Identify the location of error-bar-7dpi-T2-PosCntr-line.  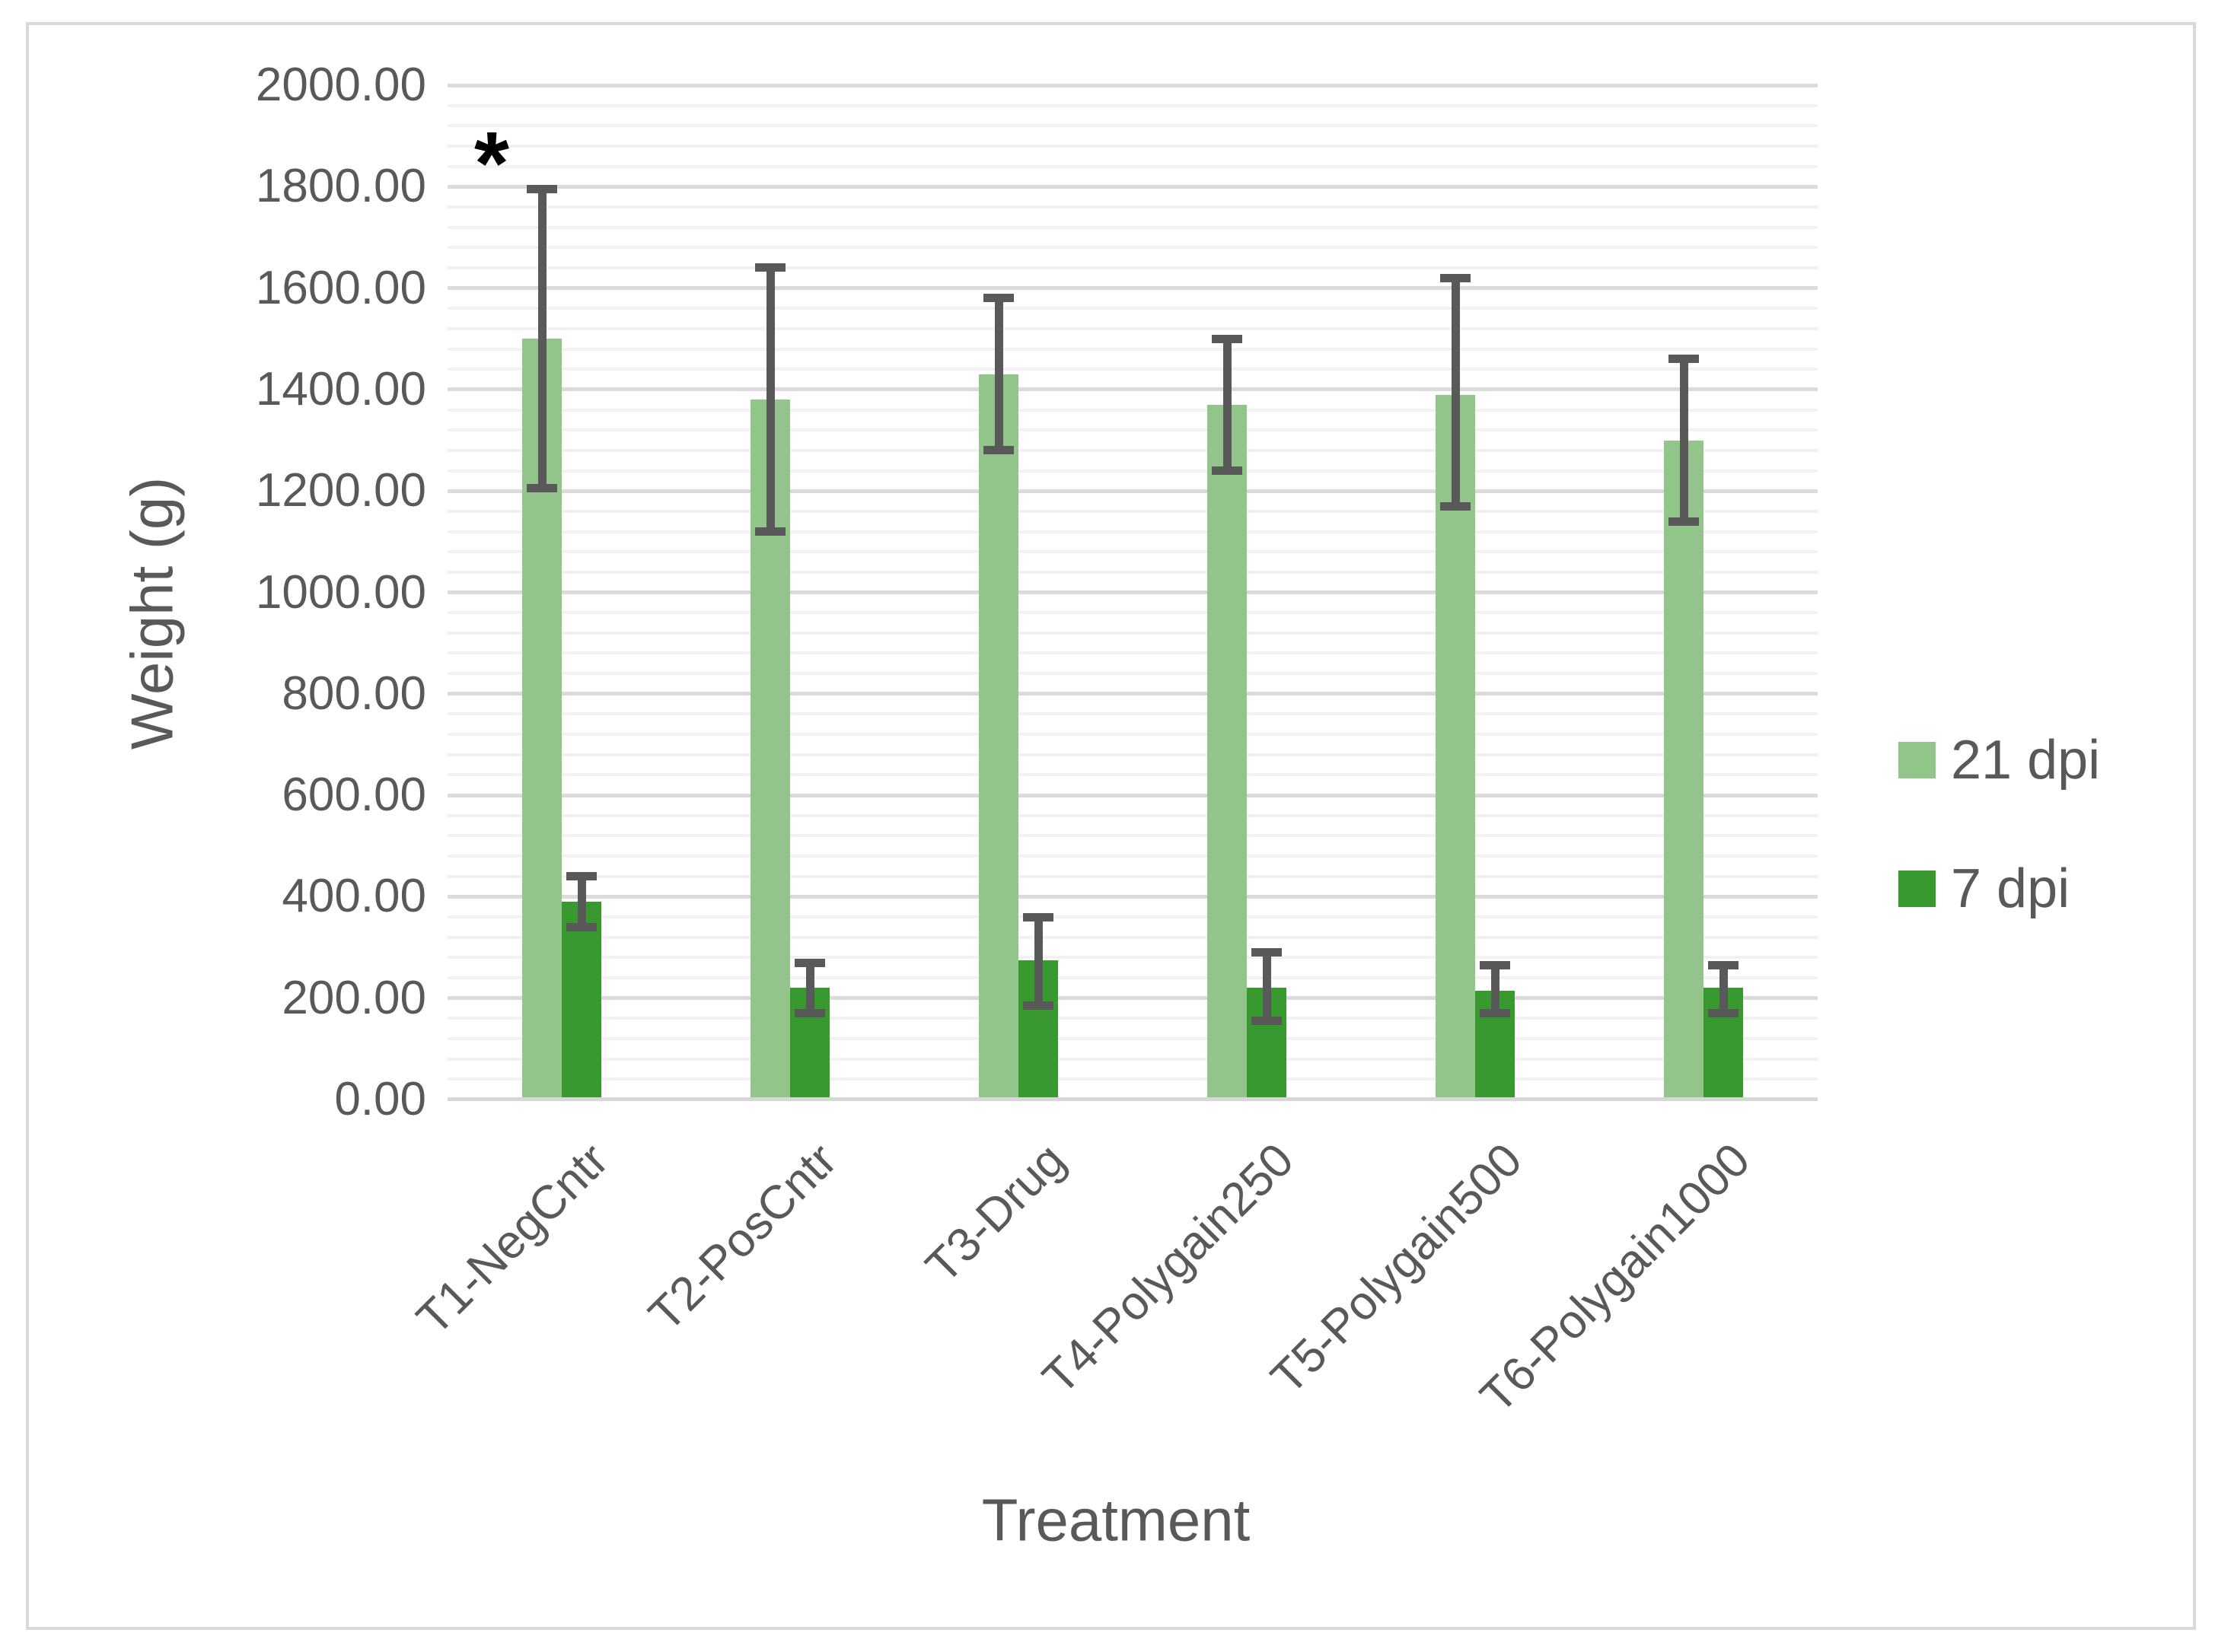
(809, 988).